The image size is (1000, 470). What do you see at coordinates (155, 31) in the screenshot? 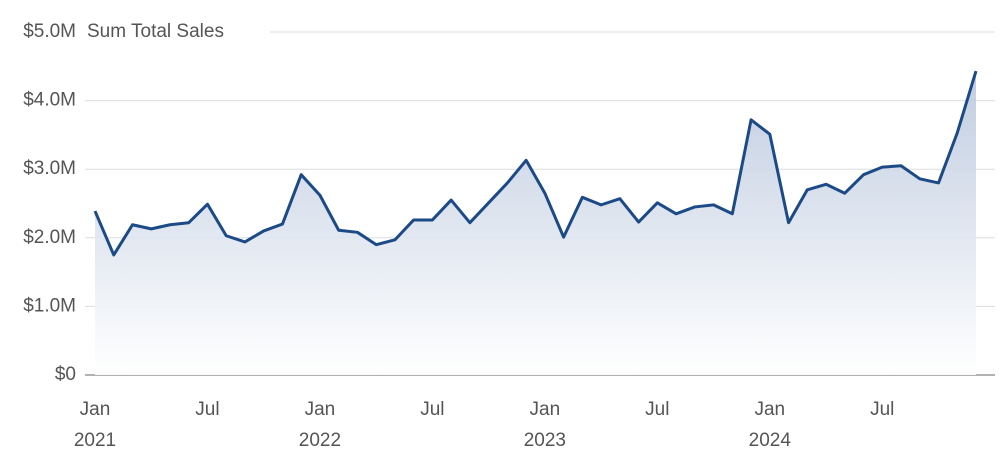
I see `chart-title: Sum Total Sales` at bounding box center [155, 31].